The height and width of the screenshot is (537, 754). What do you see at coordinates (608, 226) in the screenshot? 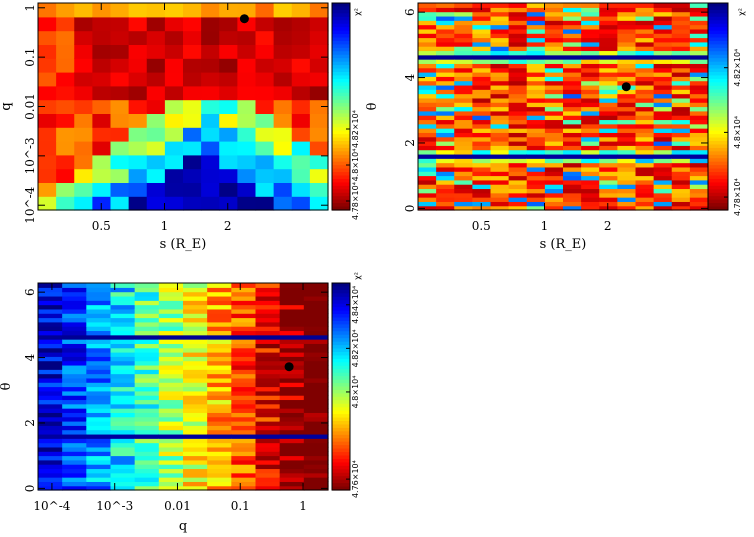
I see `x-tick-label: 2` at bounding box center [608, 226].